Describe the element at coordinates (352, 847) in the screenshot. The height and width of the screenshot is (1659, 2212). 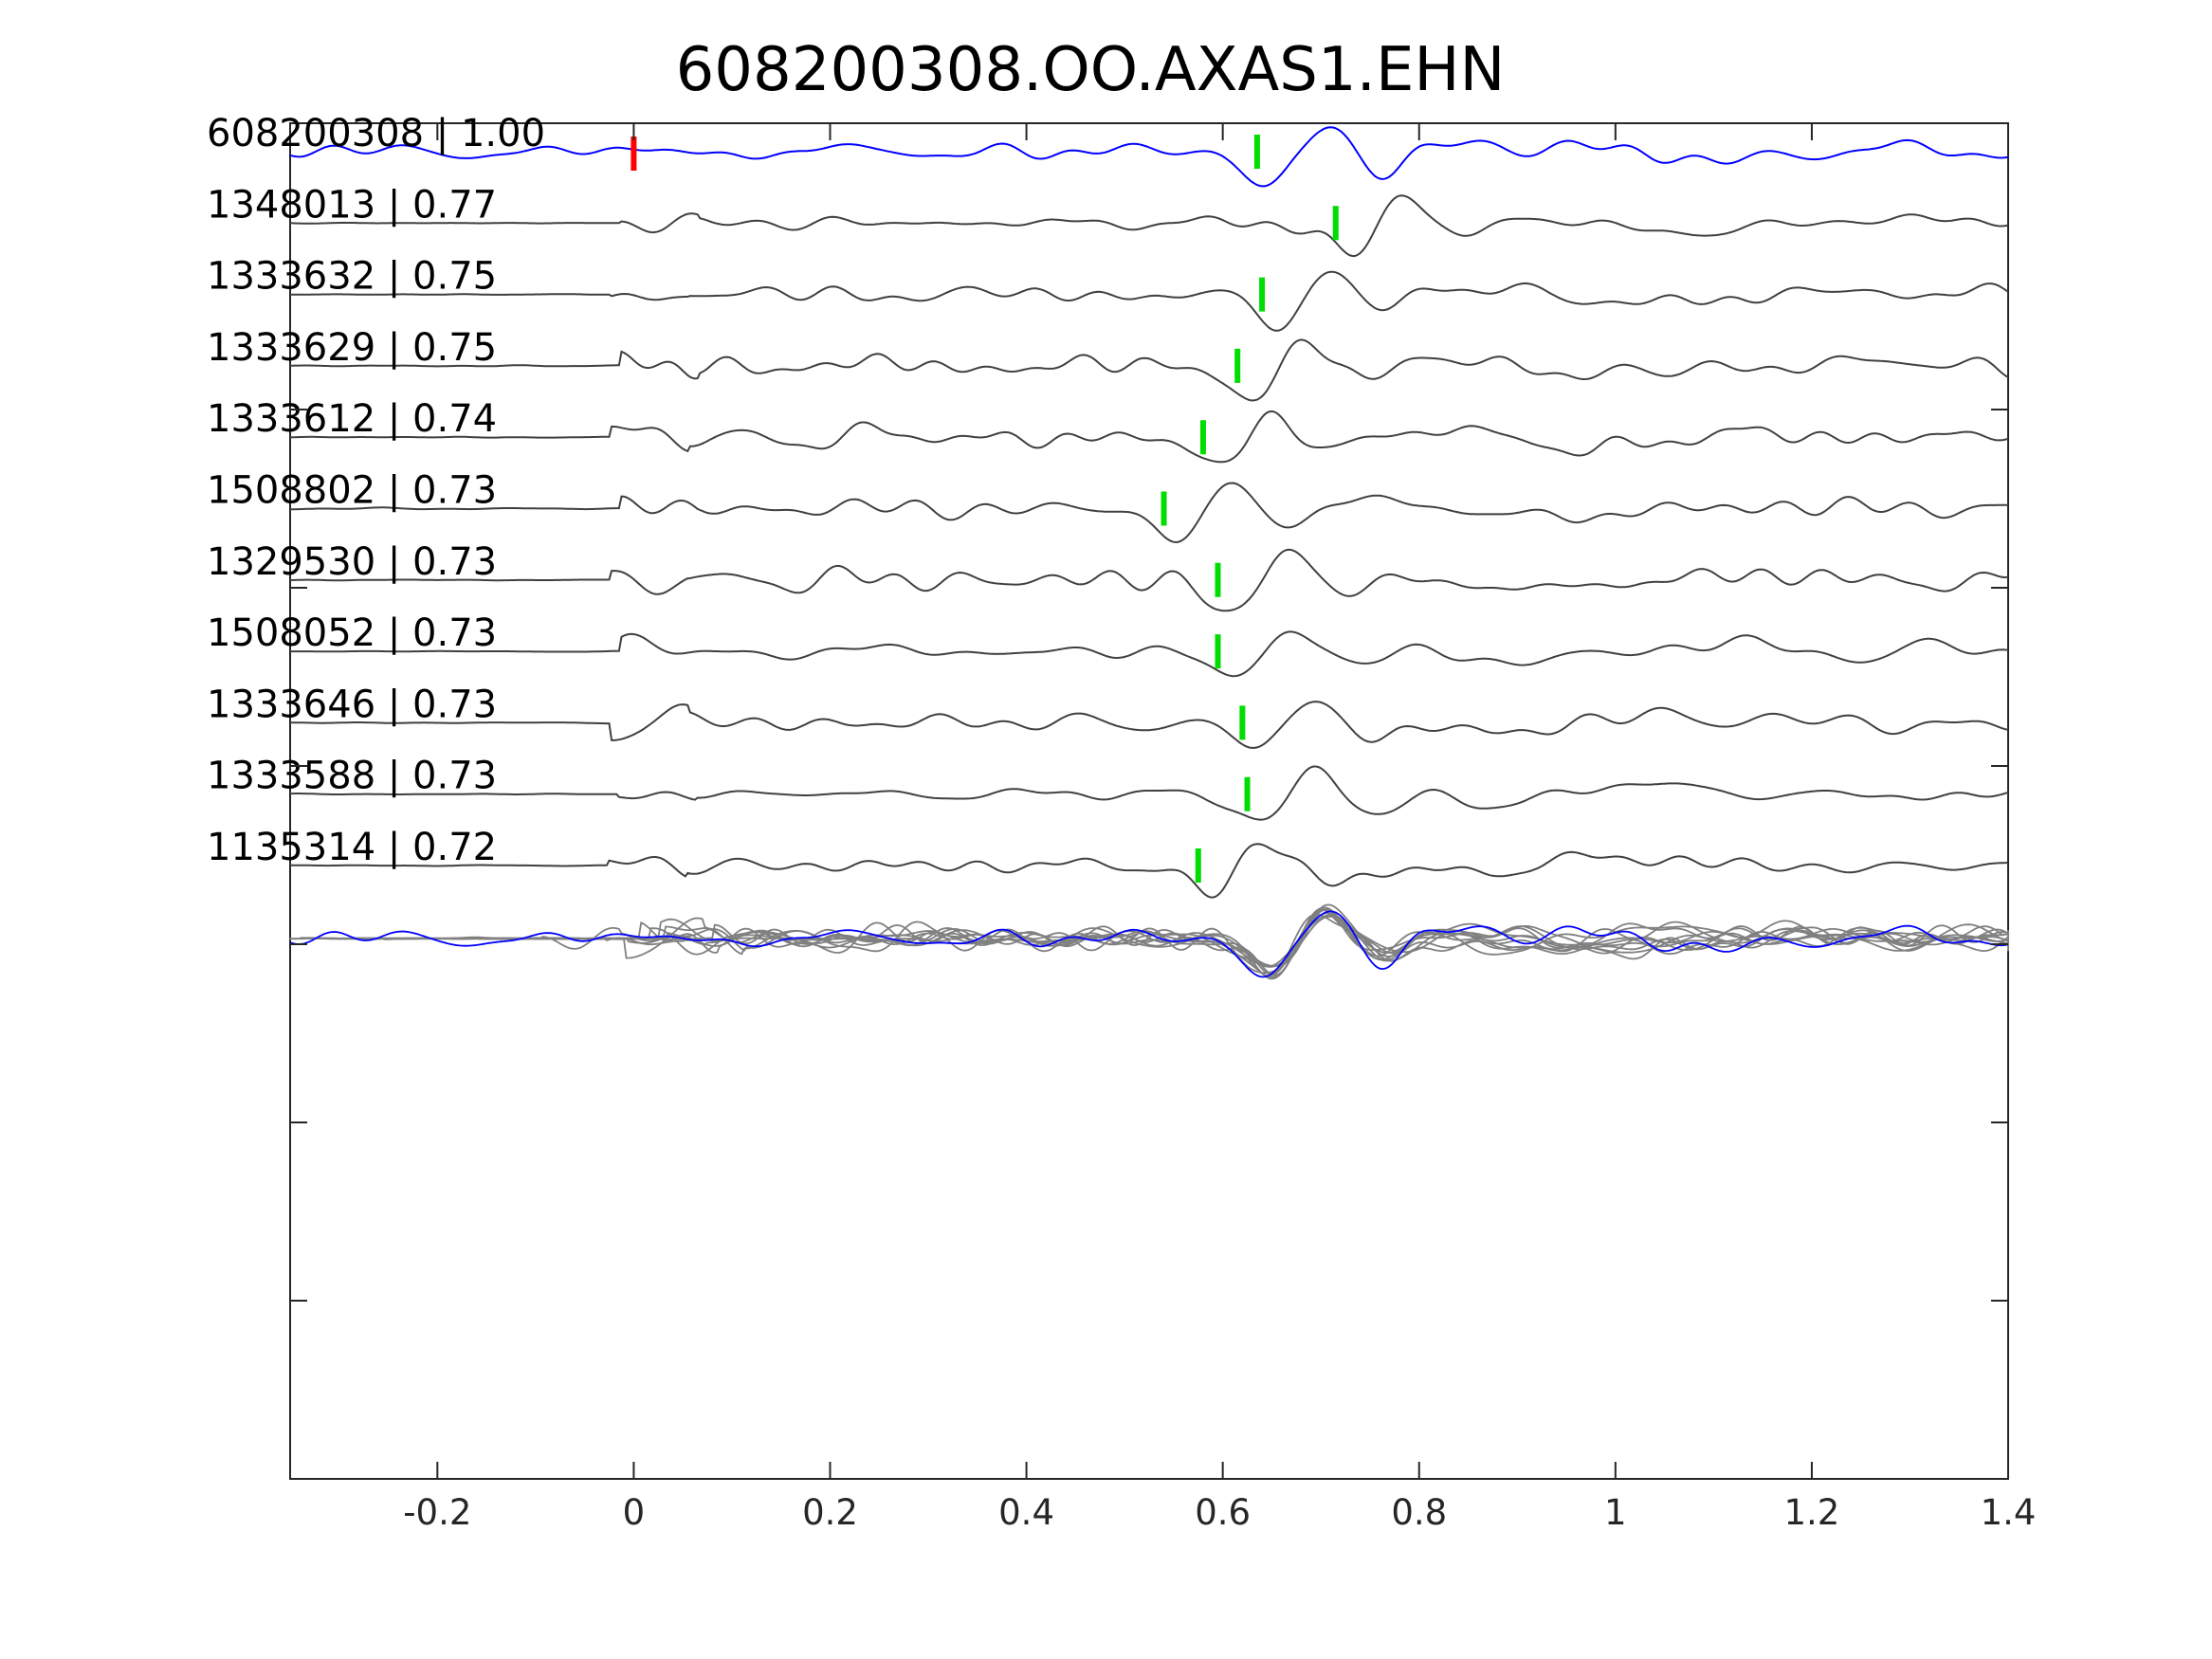
I see `trace-label: 1135314 | 0.72` at that location.